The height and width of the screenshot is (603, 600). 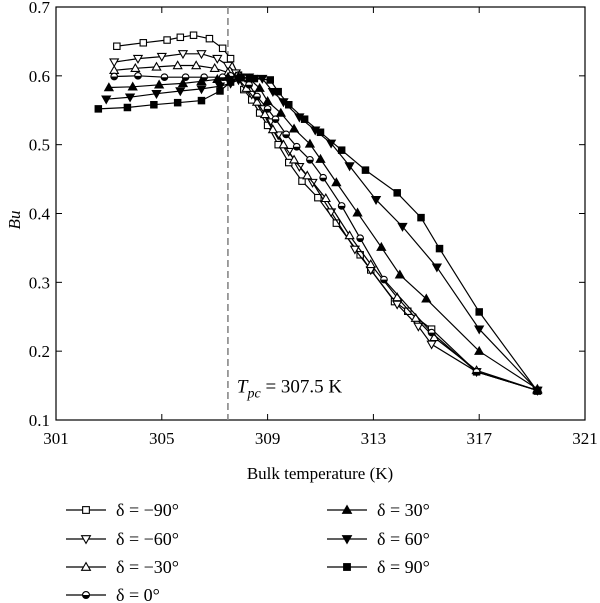 What do you see at coordinates (268, 438) in the screenshot?
I see `x-tick-label: 309` at bounding box center [268, 438].